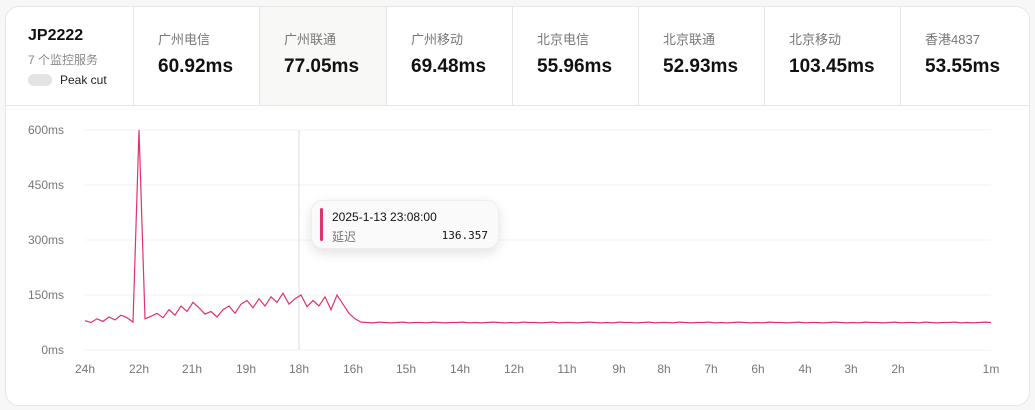 The width and height of the screenshot is (1035, 410). Describe the element at coordinates (406, 369) in the screenshot. I see `x-tick-label: 15h` at that location.